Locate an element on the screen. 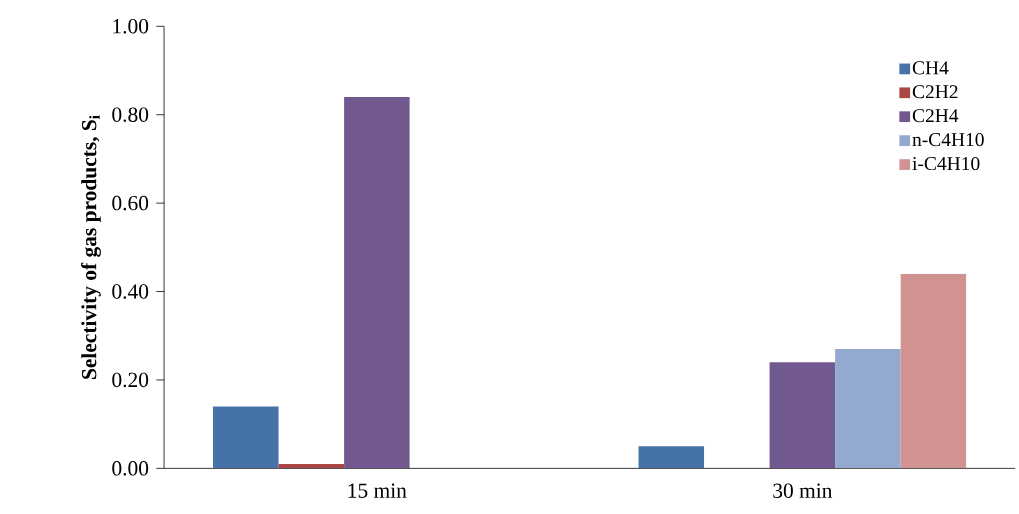  x-tick-label: 30 min is located at coordinates (803, 490).